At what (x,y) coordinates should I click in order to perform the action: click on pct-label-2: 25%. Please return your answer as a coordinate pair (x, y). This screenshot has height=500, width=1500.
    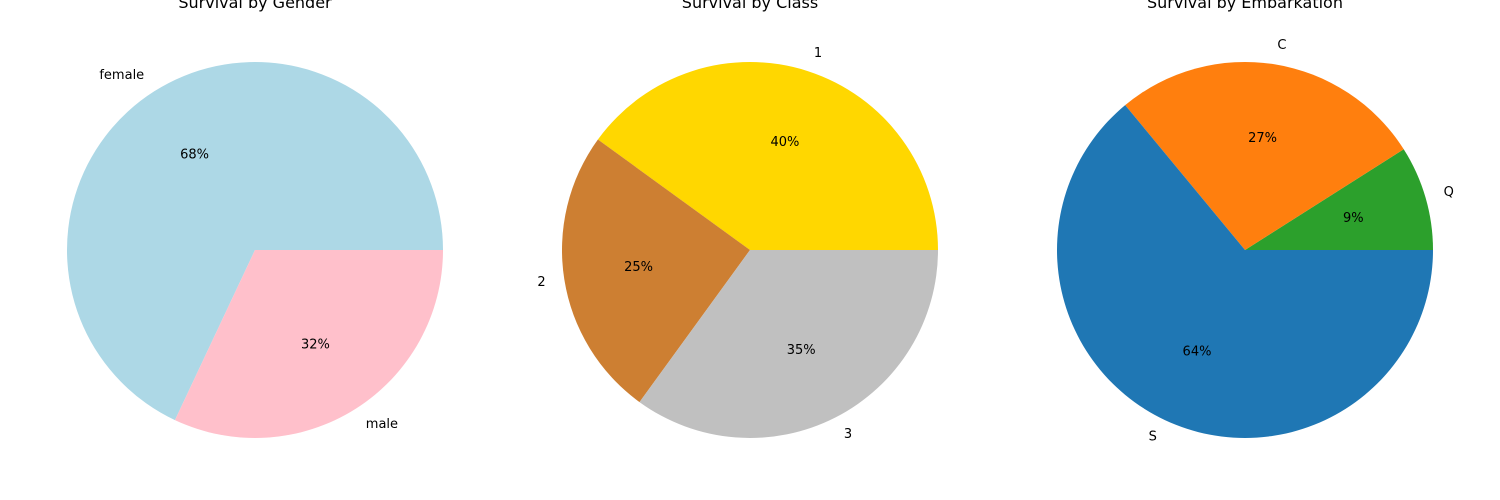
    Looking at the image, I should click on (638, 267).